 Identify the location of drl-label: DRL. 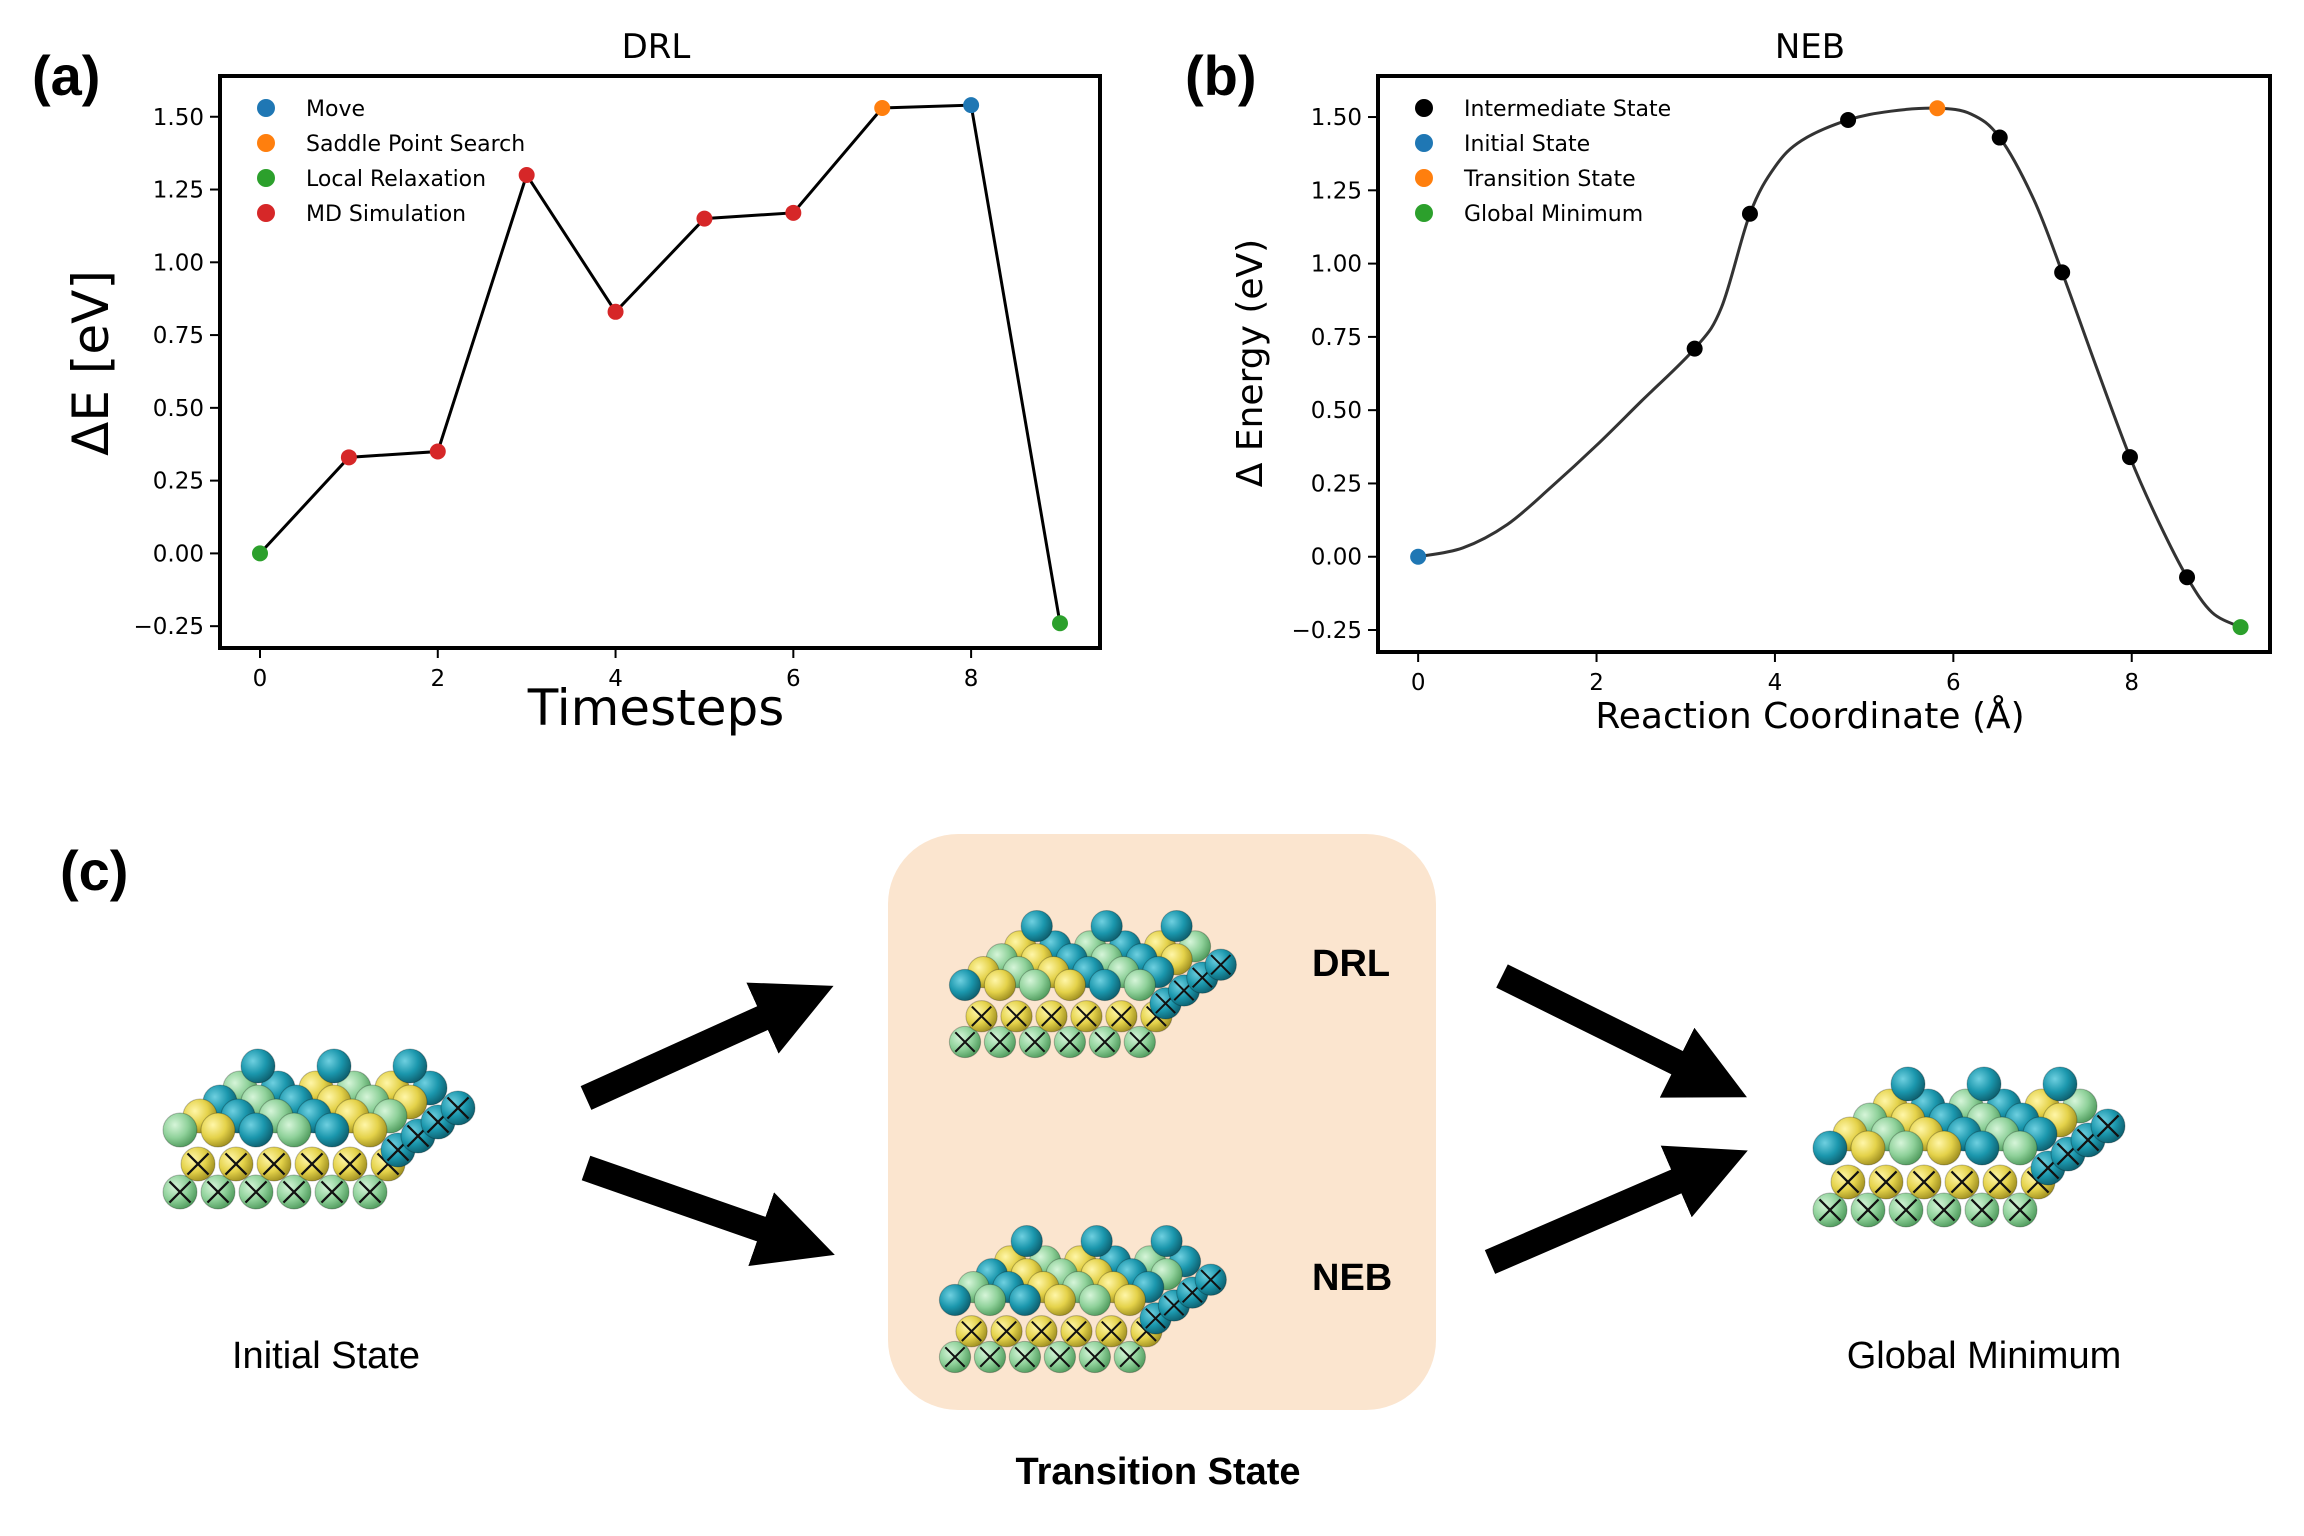
(1351, 964).